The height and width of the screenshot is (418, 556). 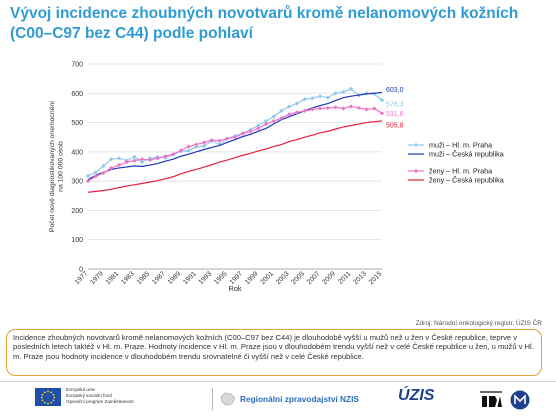 What do you see at coordinates (100, 401) in the screenshot?
I see `eu-line-3: Operační program Zaměstnanost` at bounding box center [100, 401].